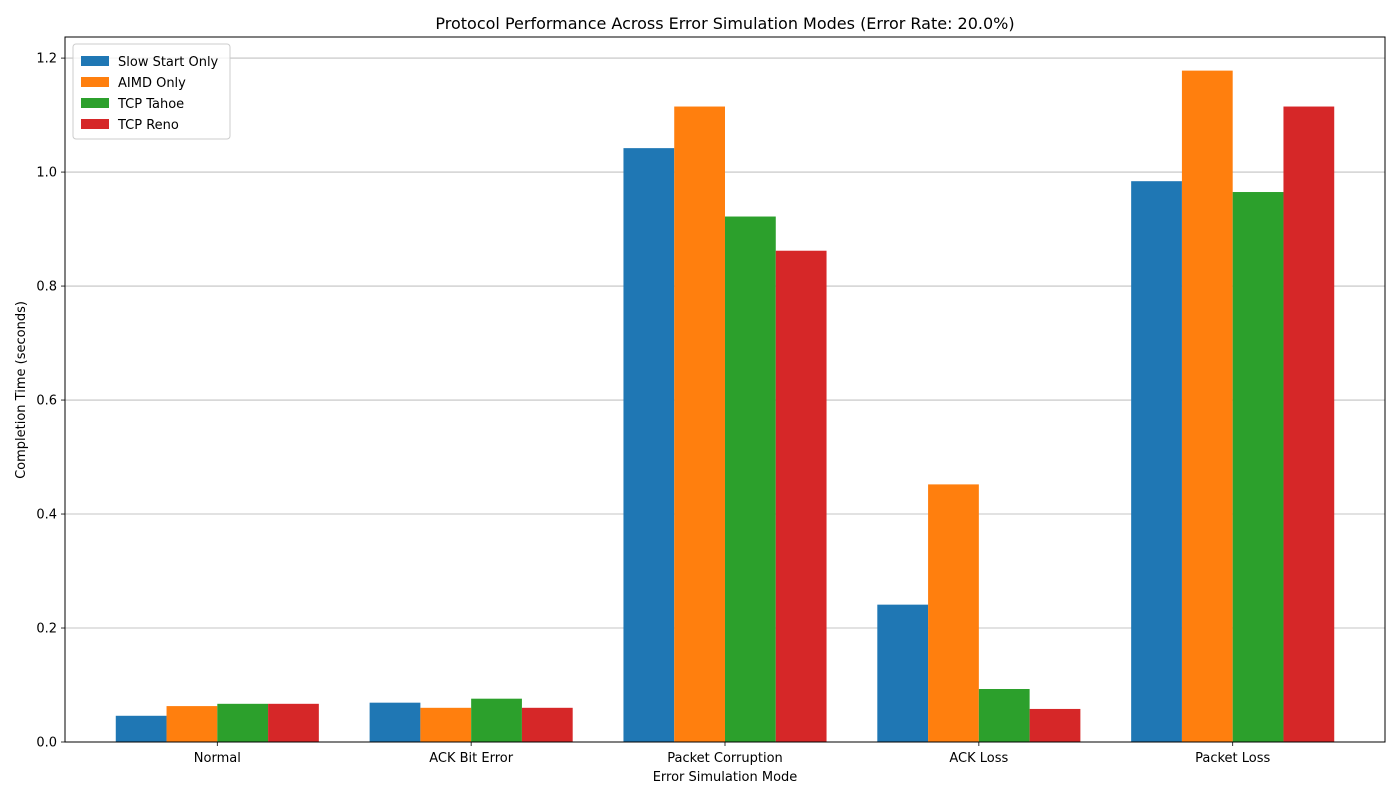  Describe the element at coordinates (471, 758) in the screenshot. I see `x-tick-label: ACK Bit Error` at that location.